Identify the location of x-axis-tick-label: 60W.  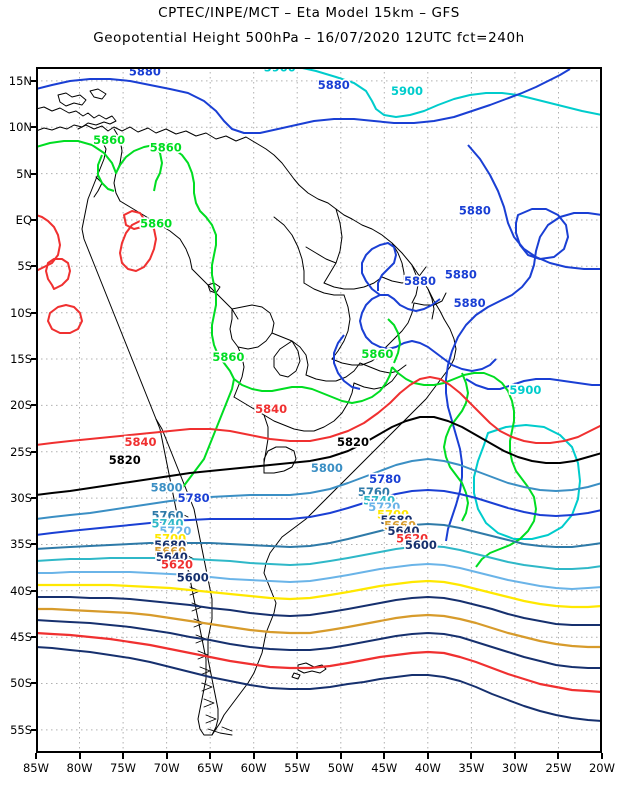
(253, 768).